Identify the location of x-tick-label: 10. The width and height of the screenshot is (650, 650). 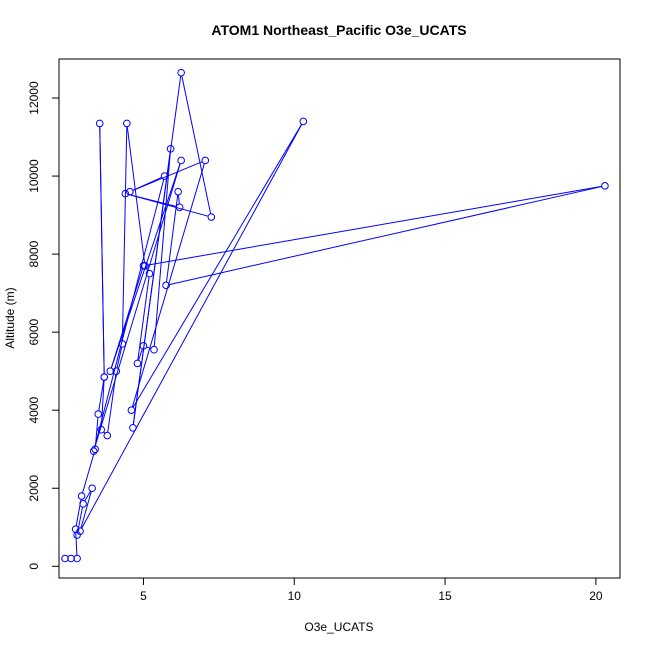
(295, 596).